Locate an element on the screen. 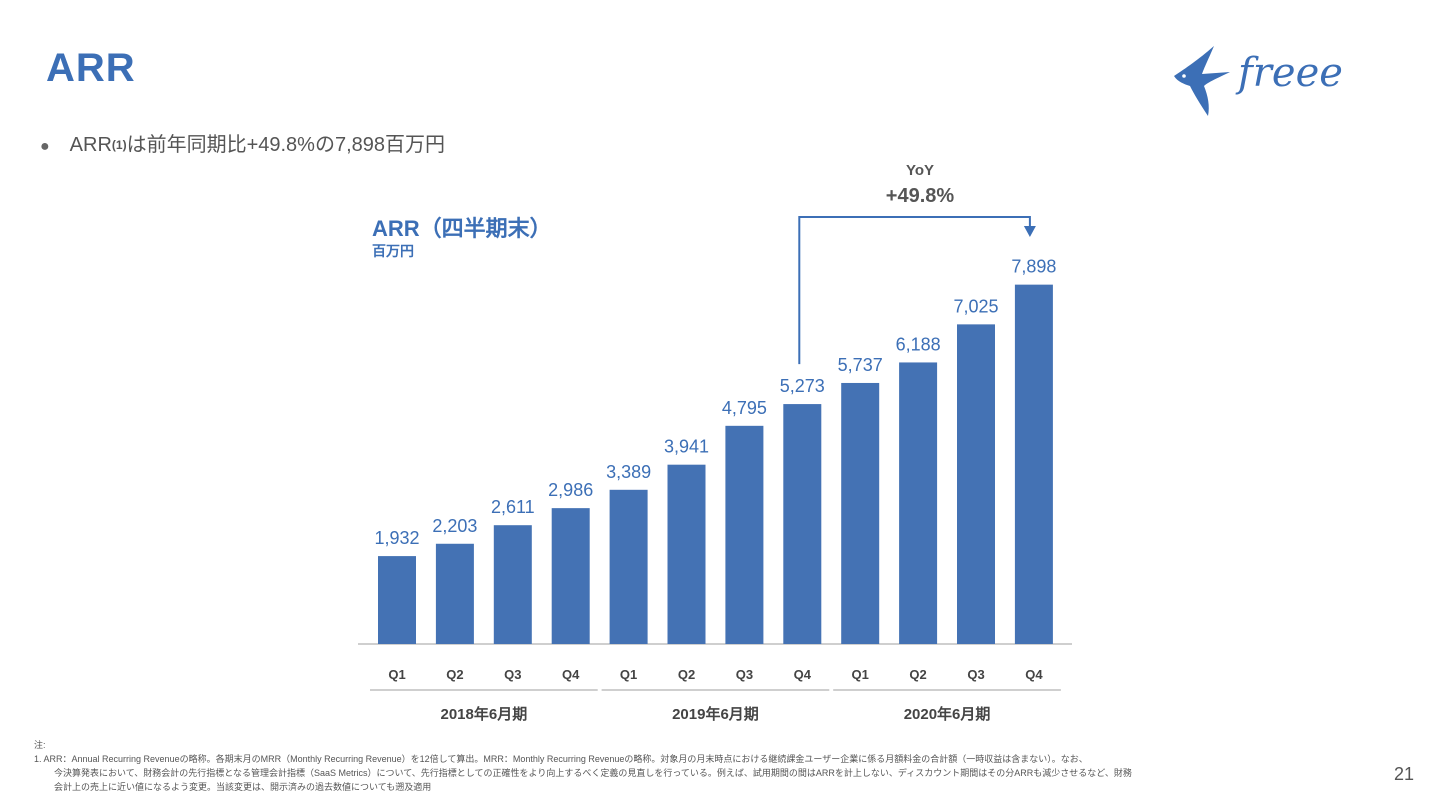  bullet-prefix: ARR is located at coordinates (90, 145).